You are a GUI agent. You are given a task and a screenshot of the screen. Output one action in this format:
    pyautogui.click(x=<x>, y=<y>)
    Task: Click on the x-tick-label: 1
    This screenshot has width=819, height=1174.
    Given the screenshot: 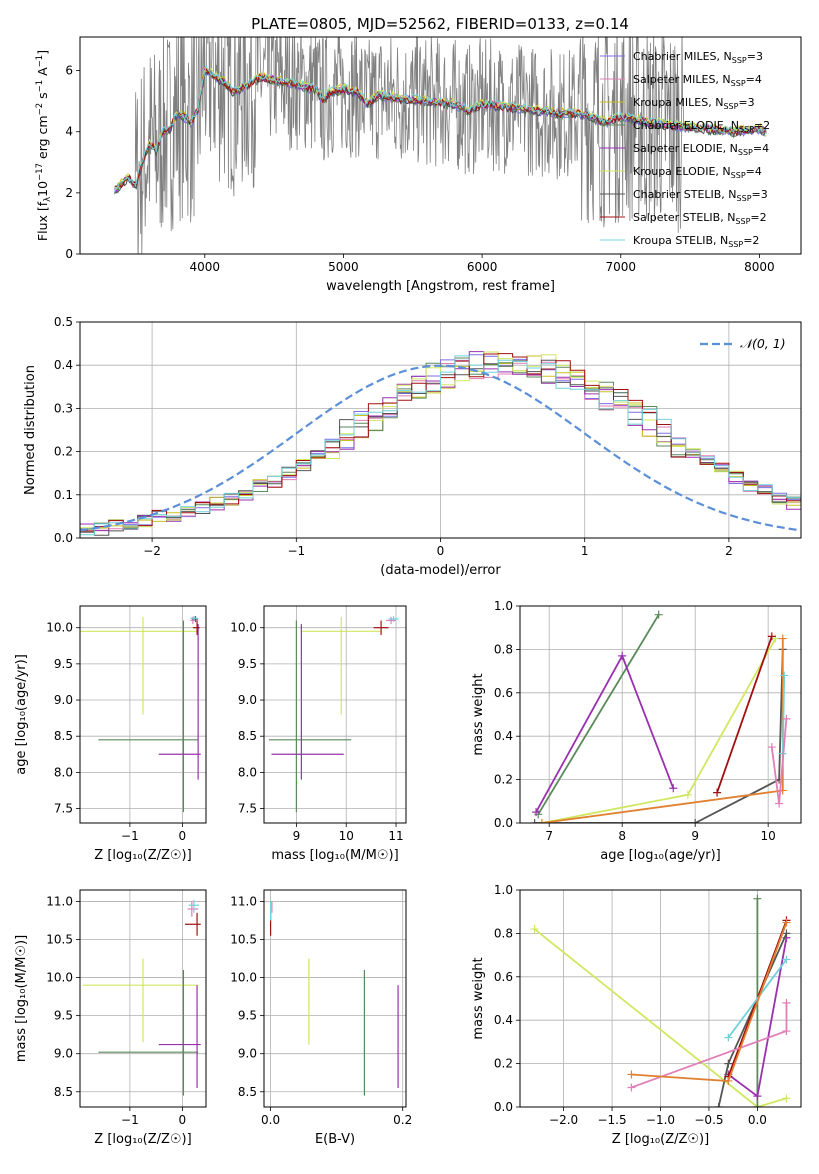 What is the action you would take?
    pyautogui.click(x=585, y=551)
    